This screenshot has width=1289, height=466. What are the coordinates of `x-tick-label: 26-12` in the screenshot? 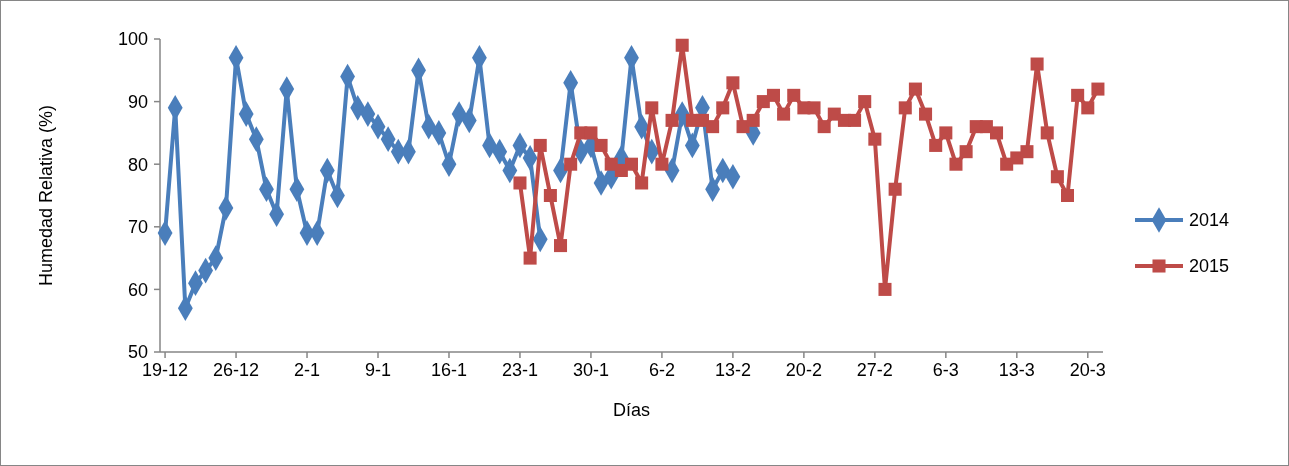 It's located at (236, 370).